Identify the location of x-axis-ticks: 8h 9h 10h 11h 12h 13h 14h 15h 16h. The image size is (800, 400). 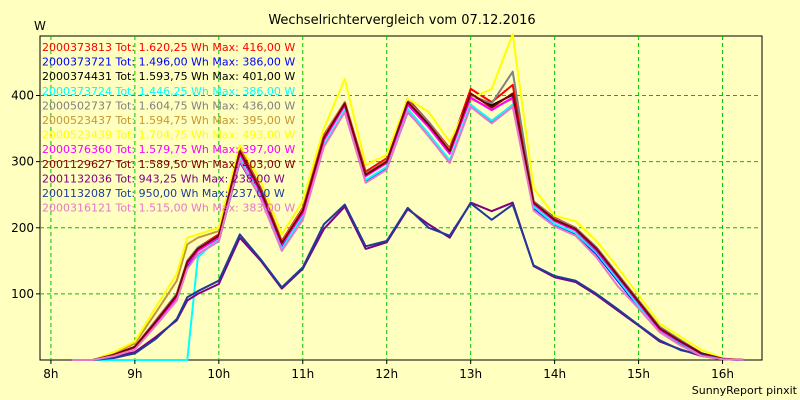
(388, 370).